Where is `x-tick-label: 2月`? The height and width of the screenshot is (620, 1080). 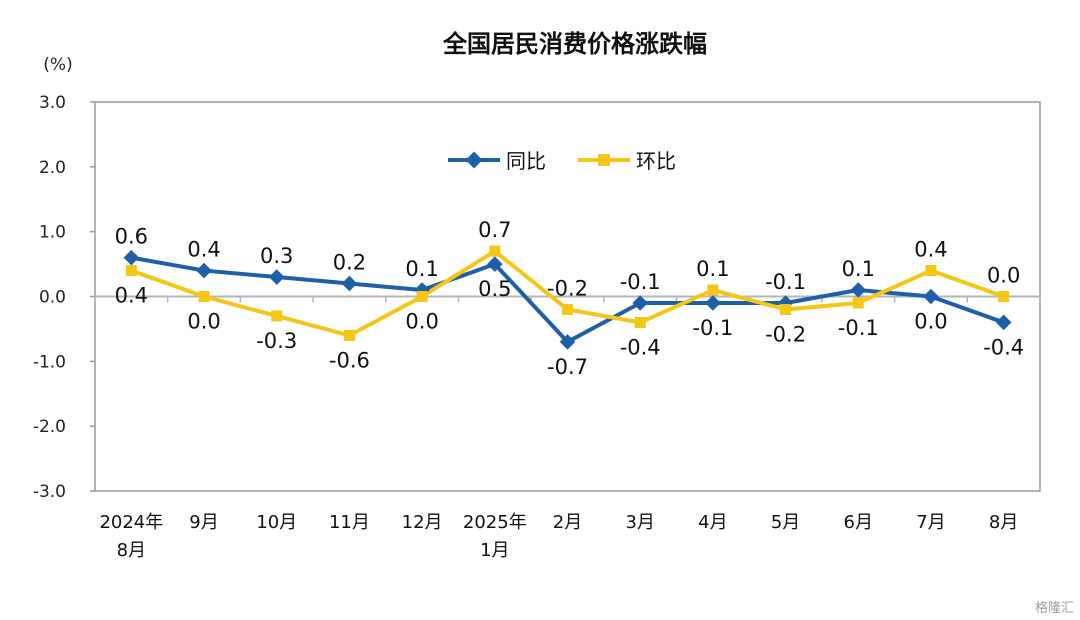
x-tick-label: 2月 is located at coordinates (567, 522).